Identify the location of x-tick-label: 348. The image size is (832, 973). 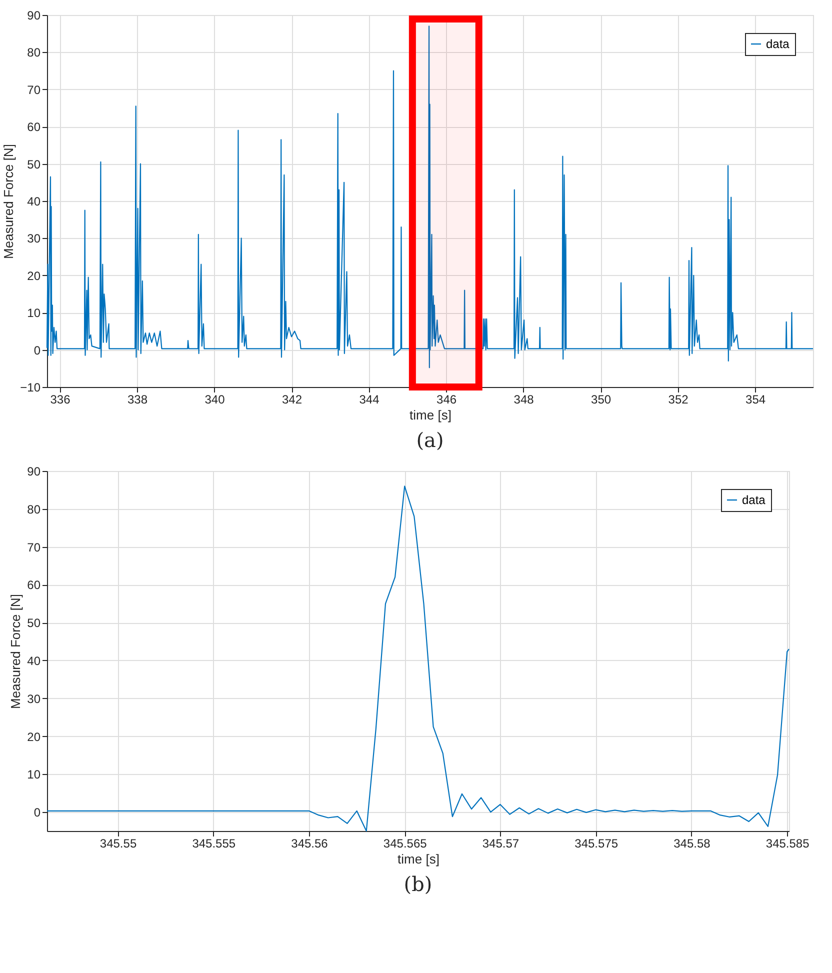
(524, 399).